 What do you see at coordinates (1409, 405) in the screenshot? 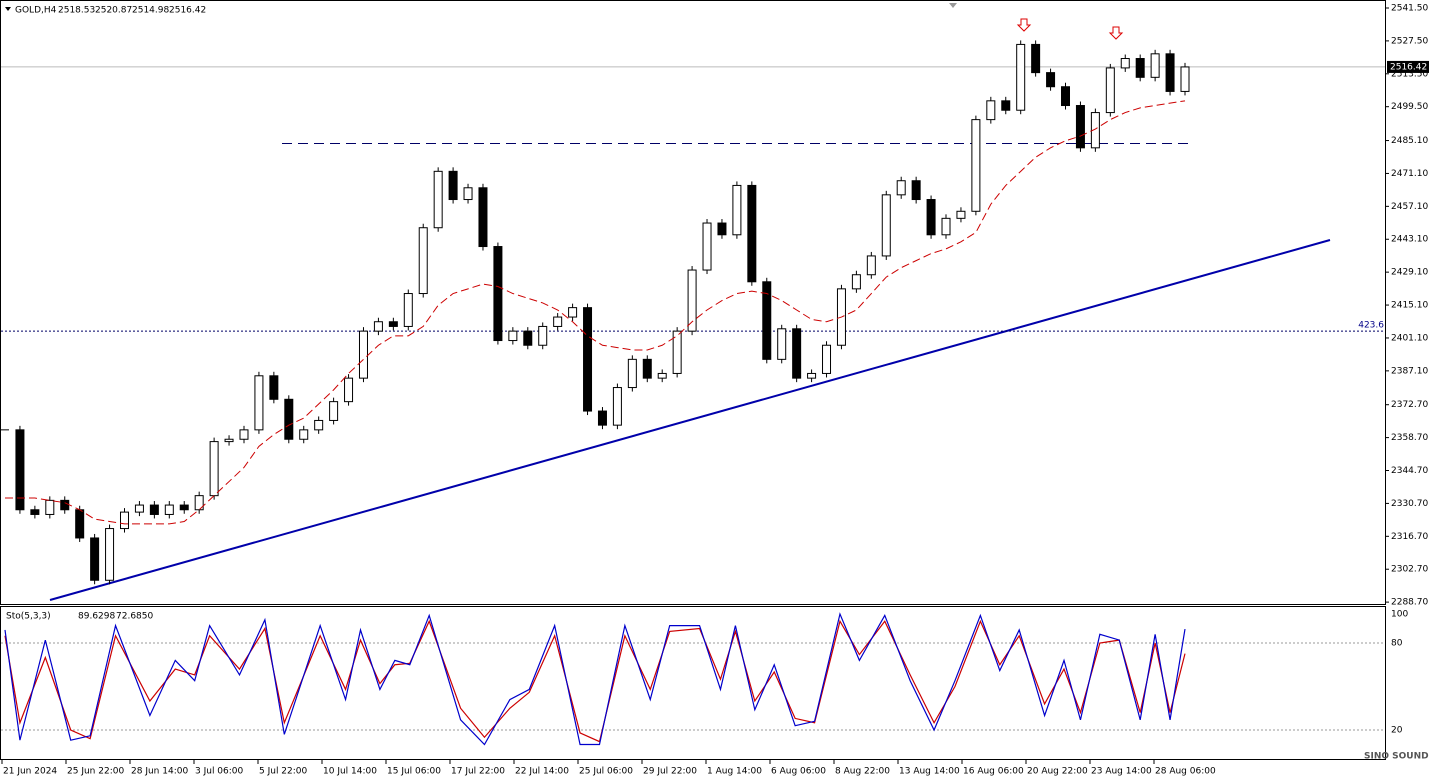
I see `y-tick-label: 2372.70` at bounding box center [1409, 405].